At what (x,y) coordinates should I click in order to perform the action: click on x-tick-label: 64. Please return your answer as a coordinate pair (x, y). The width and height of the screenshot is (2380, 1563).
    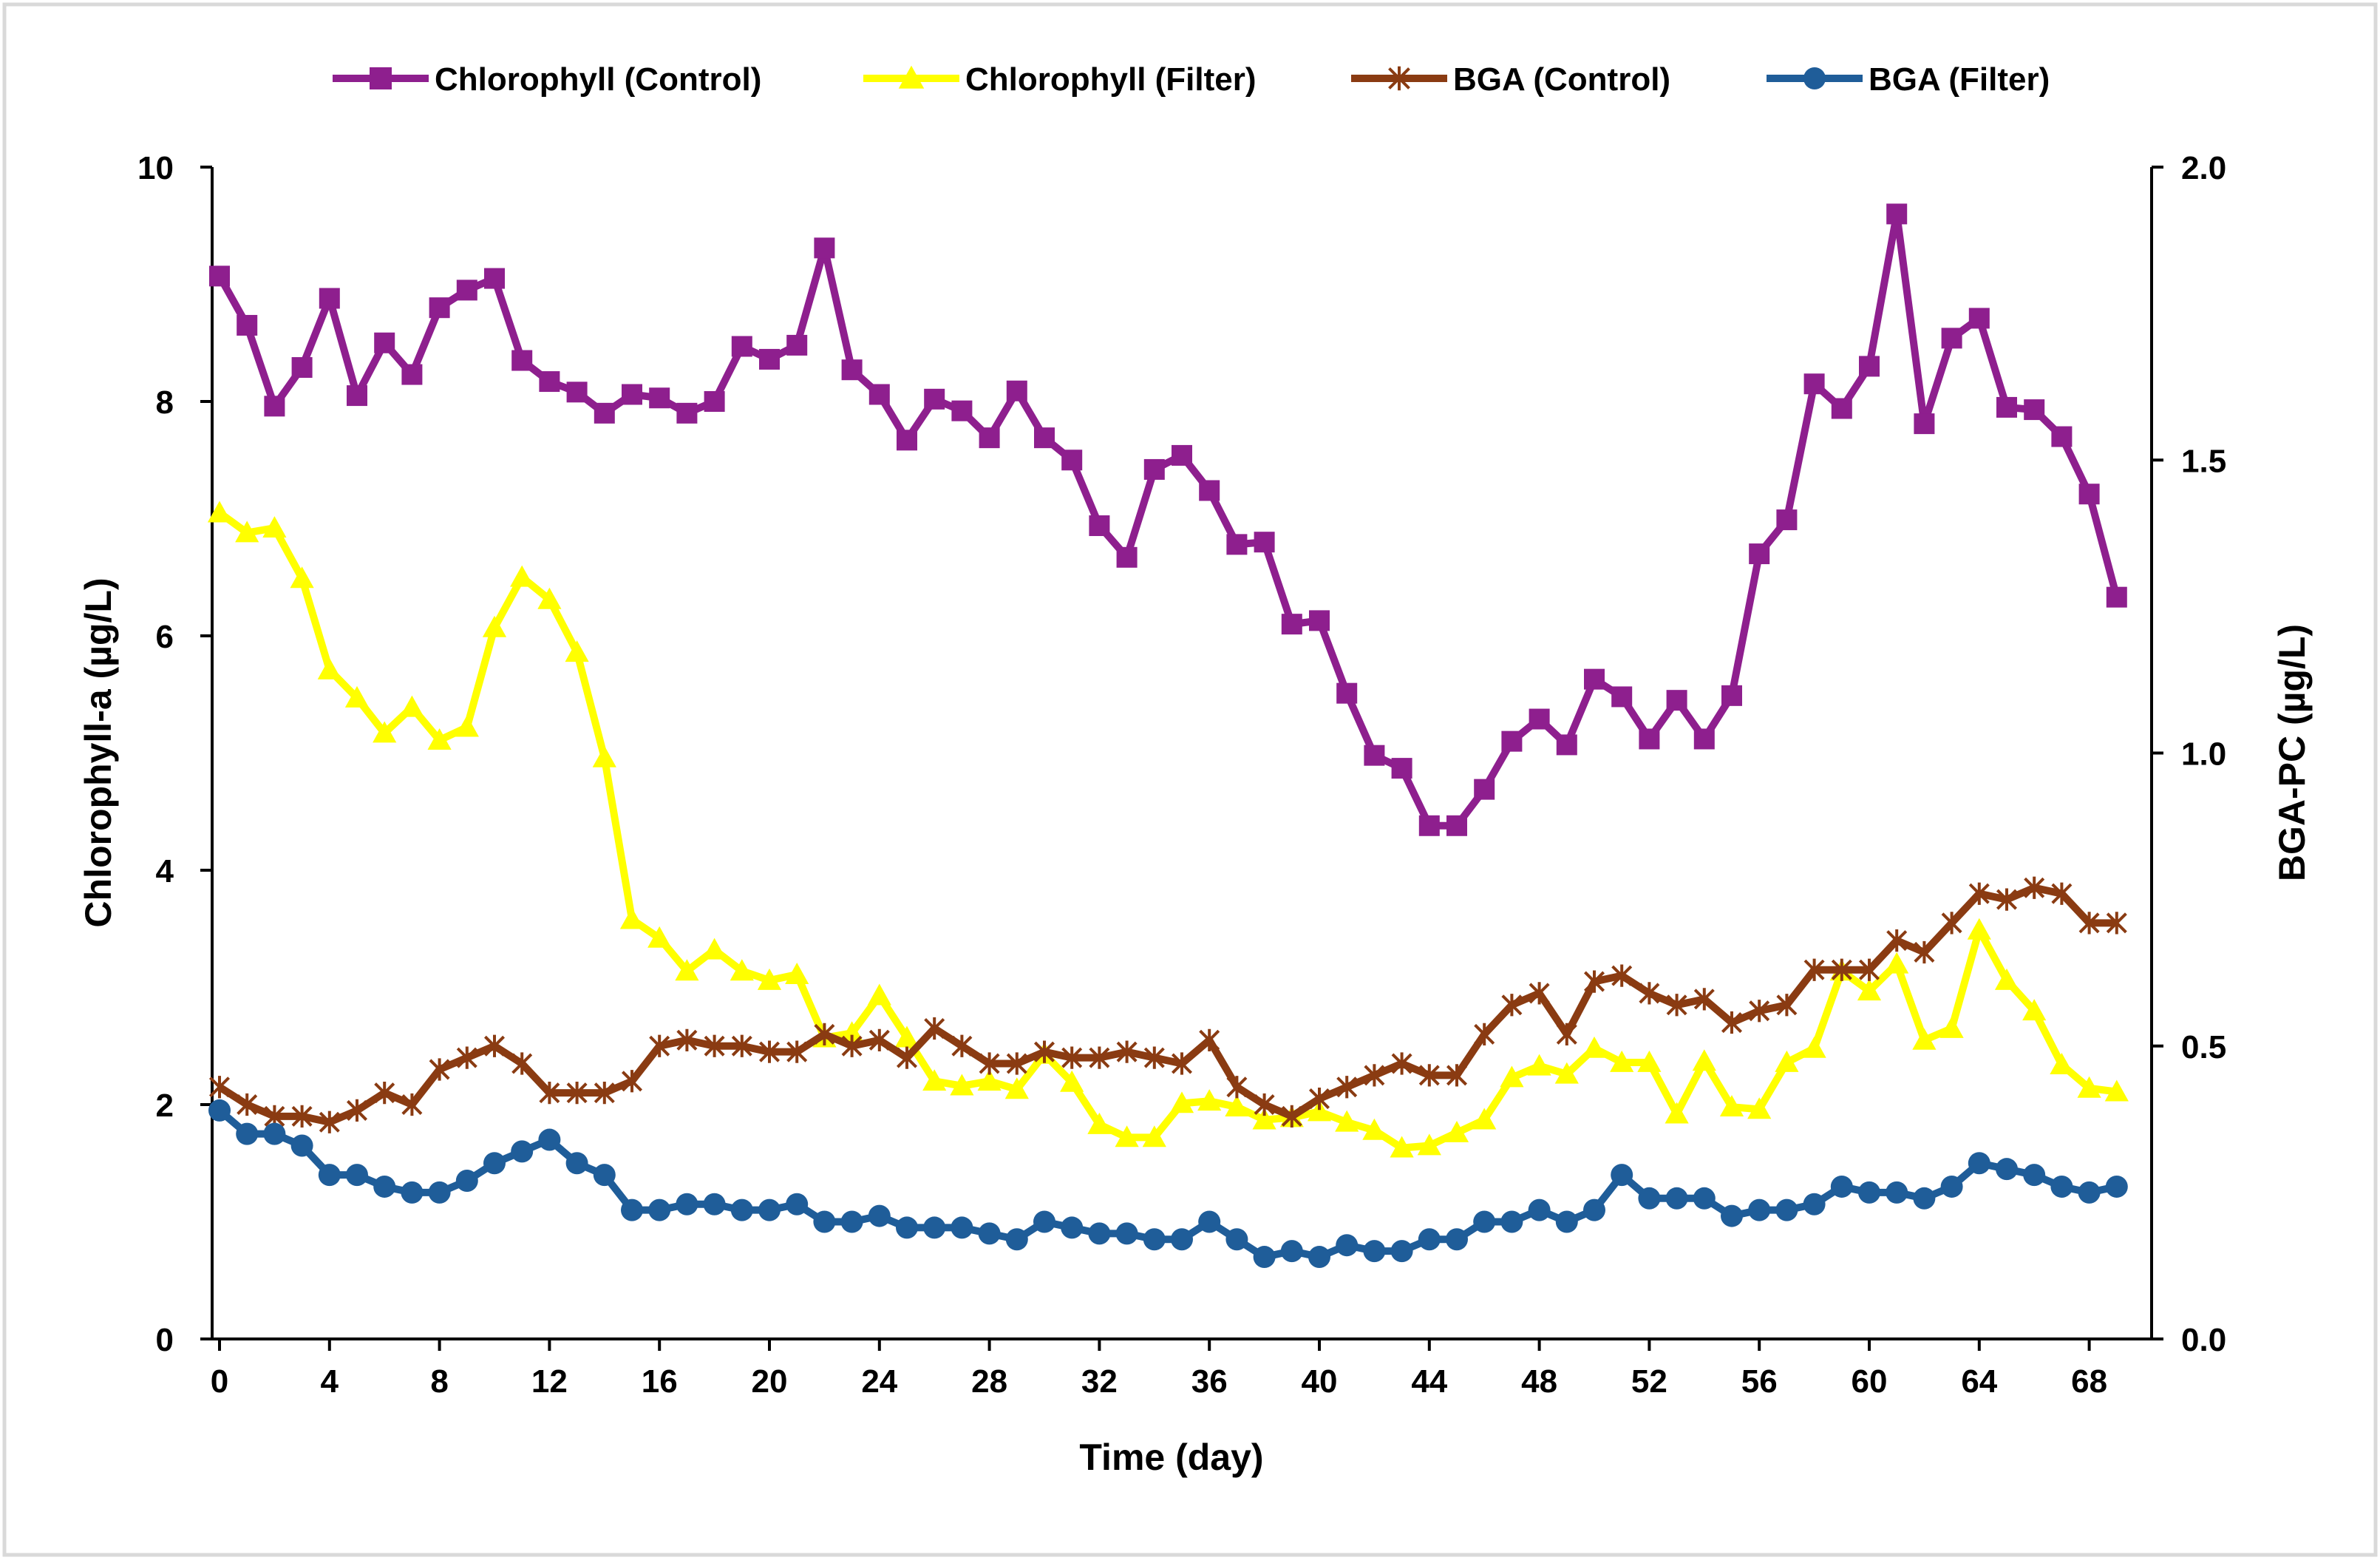
    Looking at the image, I should click on (1979, 1381).